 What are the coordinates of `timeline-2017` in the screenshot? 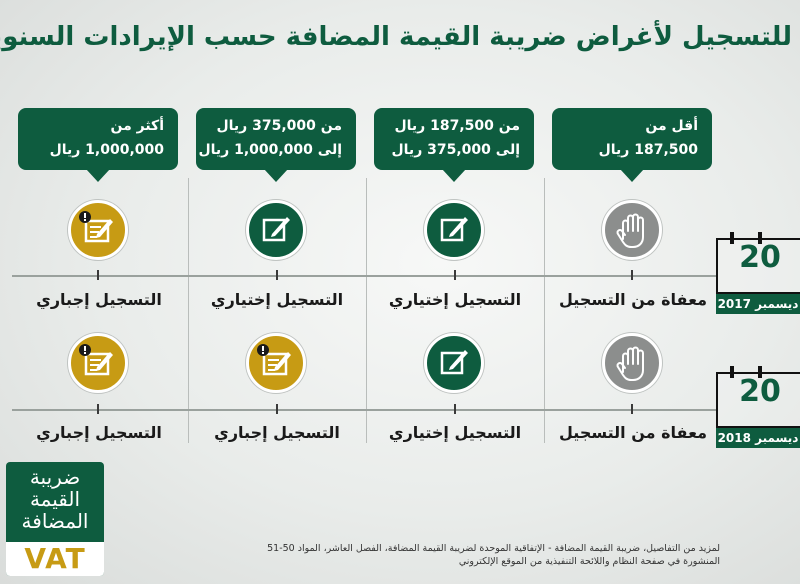 It's located at (365, 276).